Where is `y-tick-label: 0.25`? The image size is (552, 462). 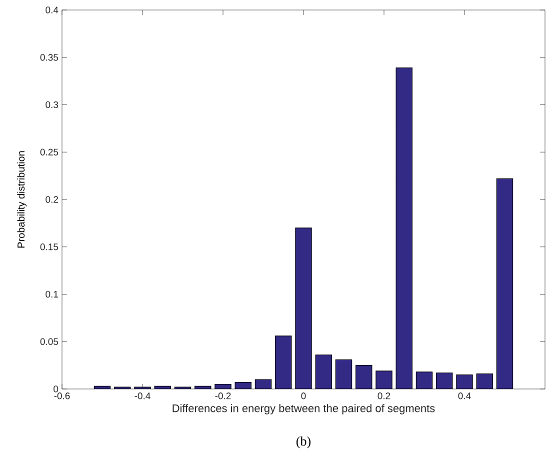
y-tick-label: 0.25 is located at coordinates (49, 152).